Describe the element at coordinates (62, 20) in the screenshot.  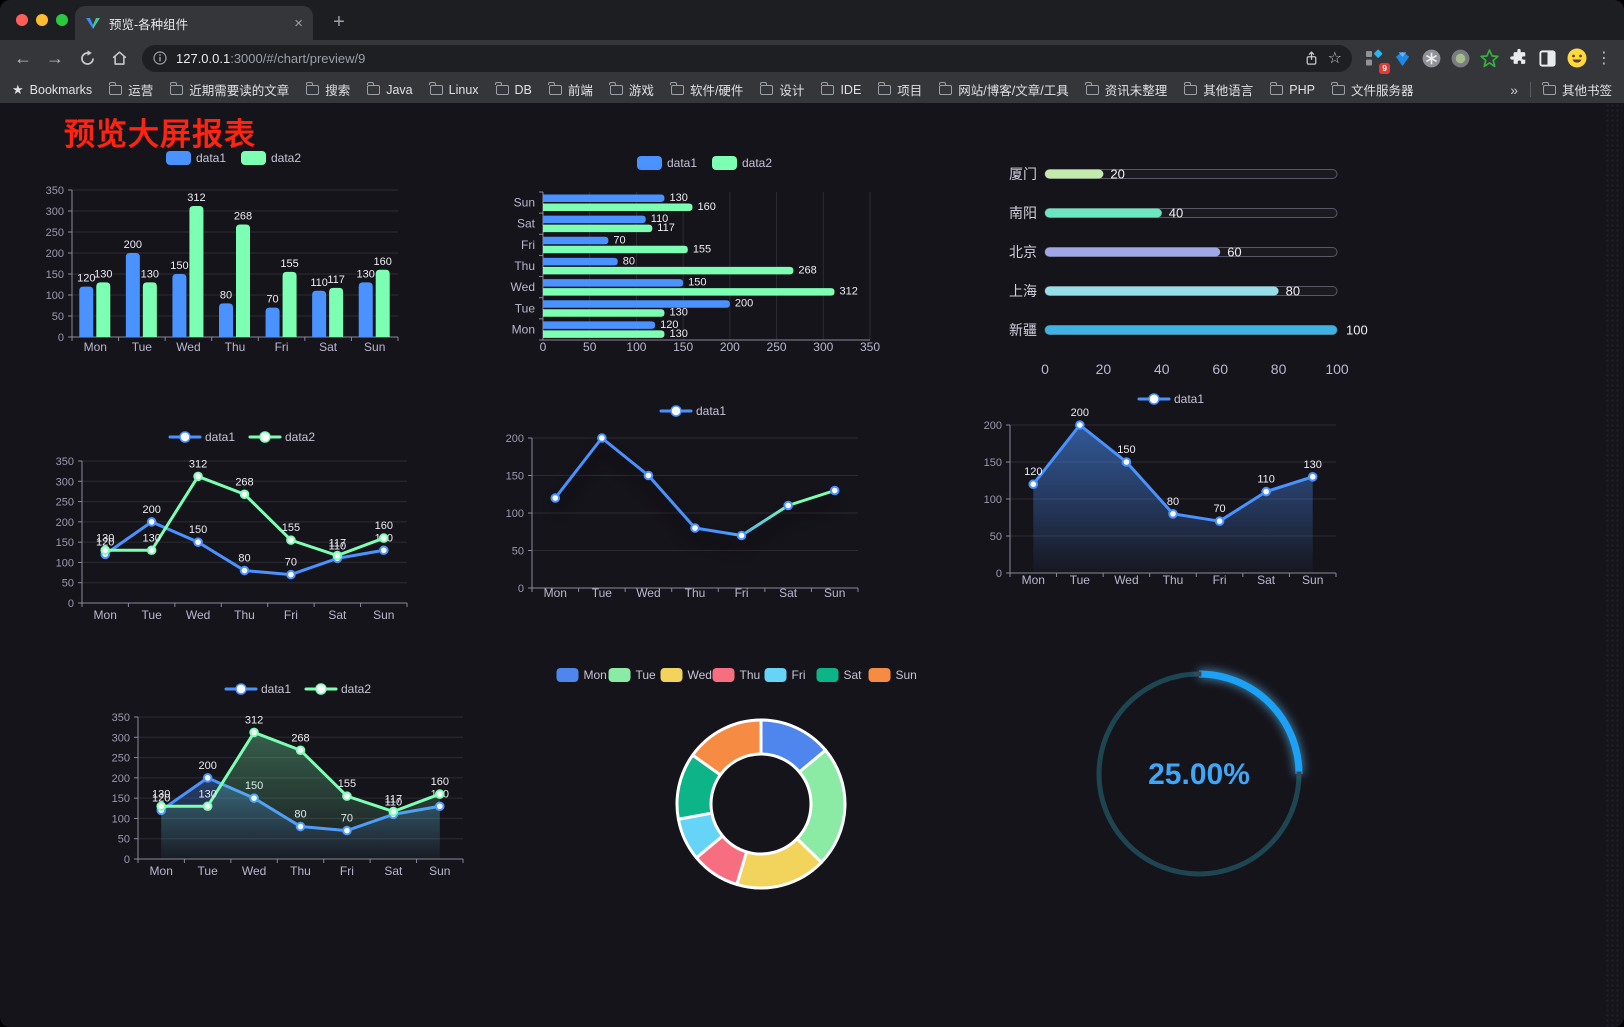
I see `zoom-window-button` at that location.